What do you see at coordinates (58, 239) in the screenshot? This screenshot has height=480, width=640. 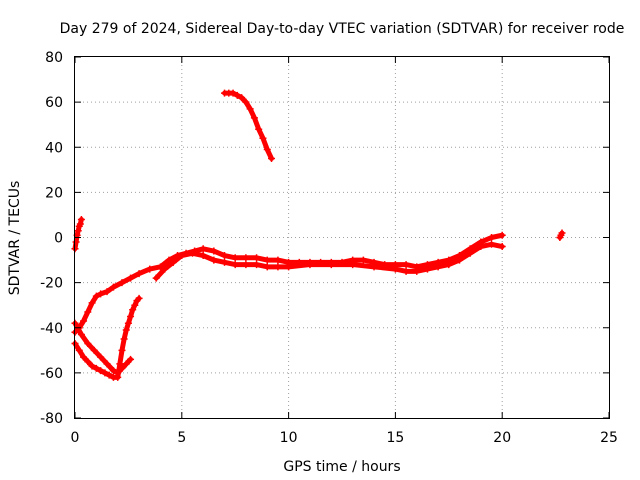 I see `y-tick-label: 0` at bounding box center [58, 239].